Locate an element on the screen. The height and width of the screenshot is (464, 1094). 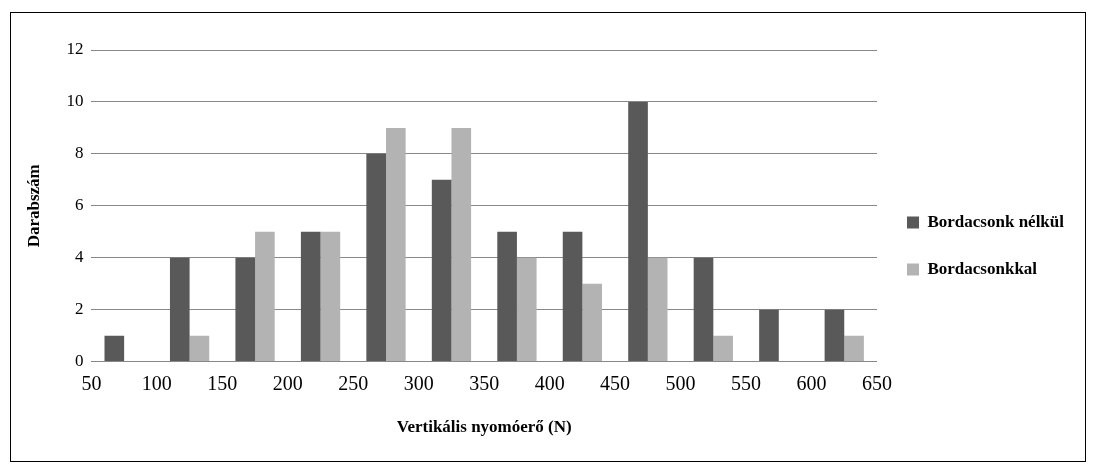
x-axis-title: Vertikális nyomóerő (N) is located at coordinates (484, 427).